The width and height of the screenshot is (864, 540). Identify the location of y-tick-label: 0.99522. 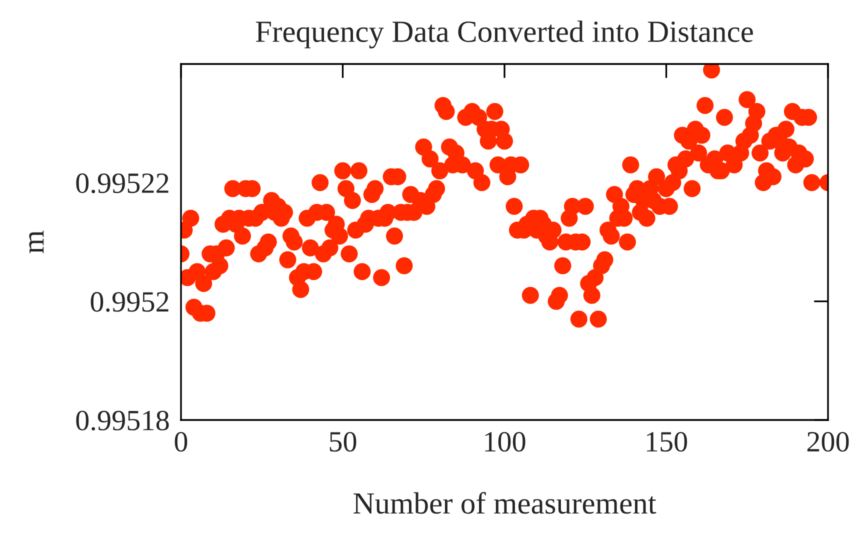
(122, 183).